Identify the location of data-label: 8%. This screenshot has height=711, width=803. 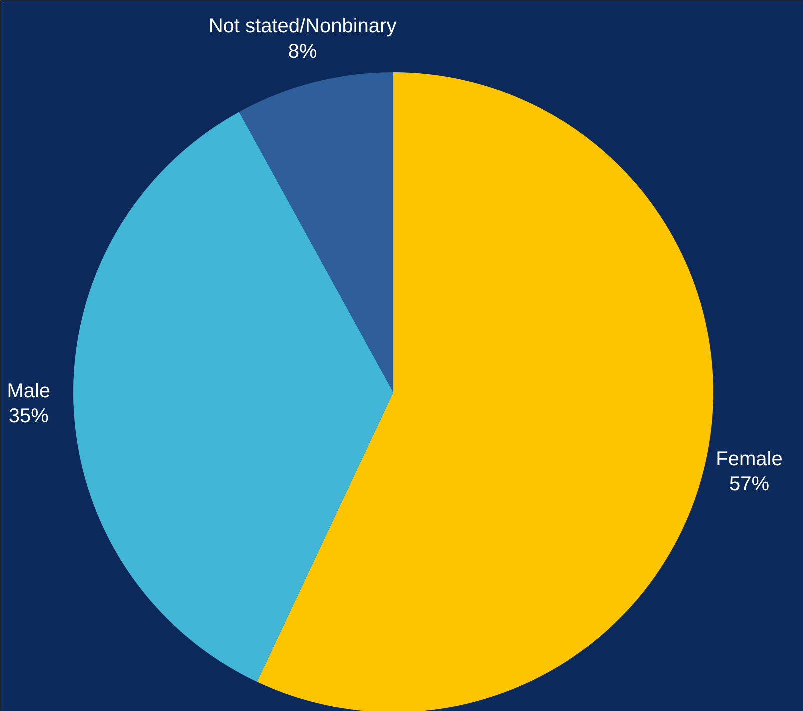
(303, 51).